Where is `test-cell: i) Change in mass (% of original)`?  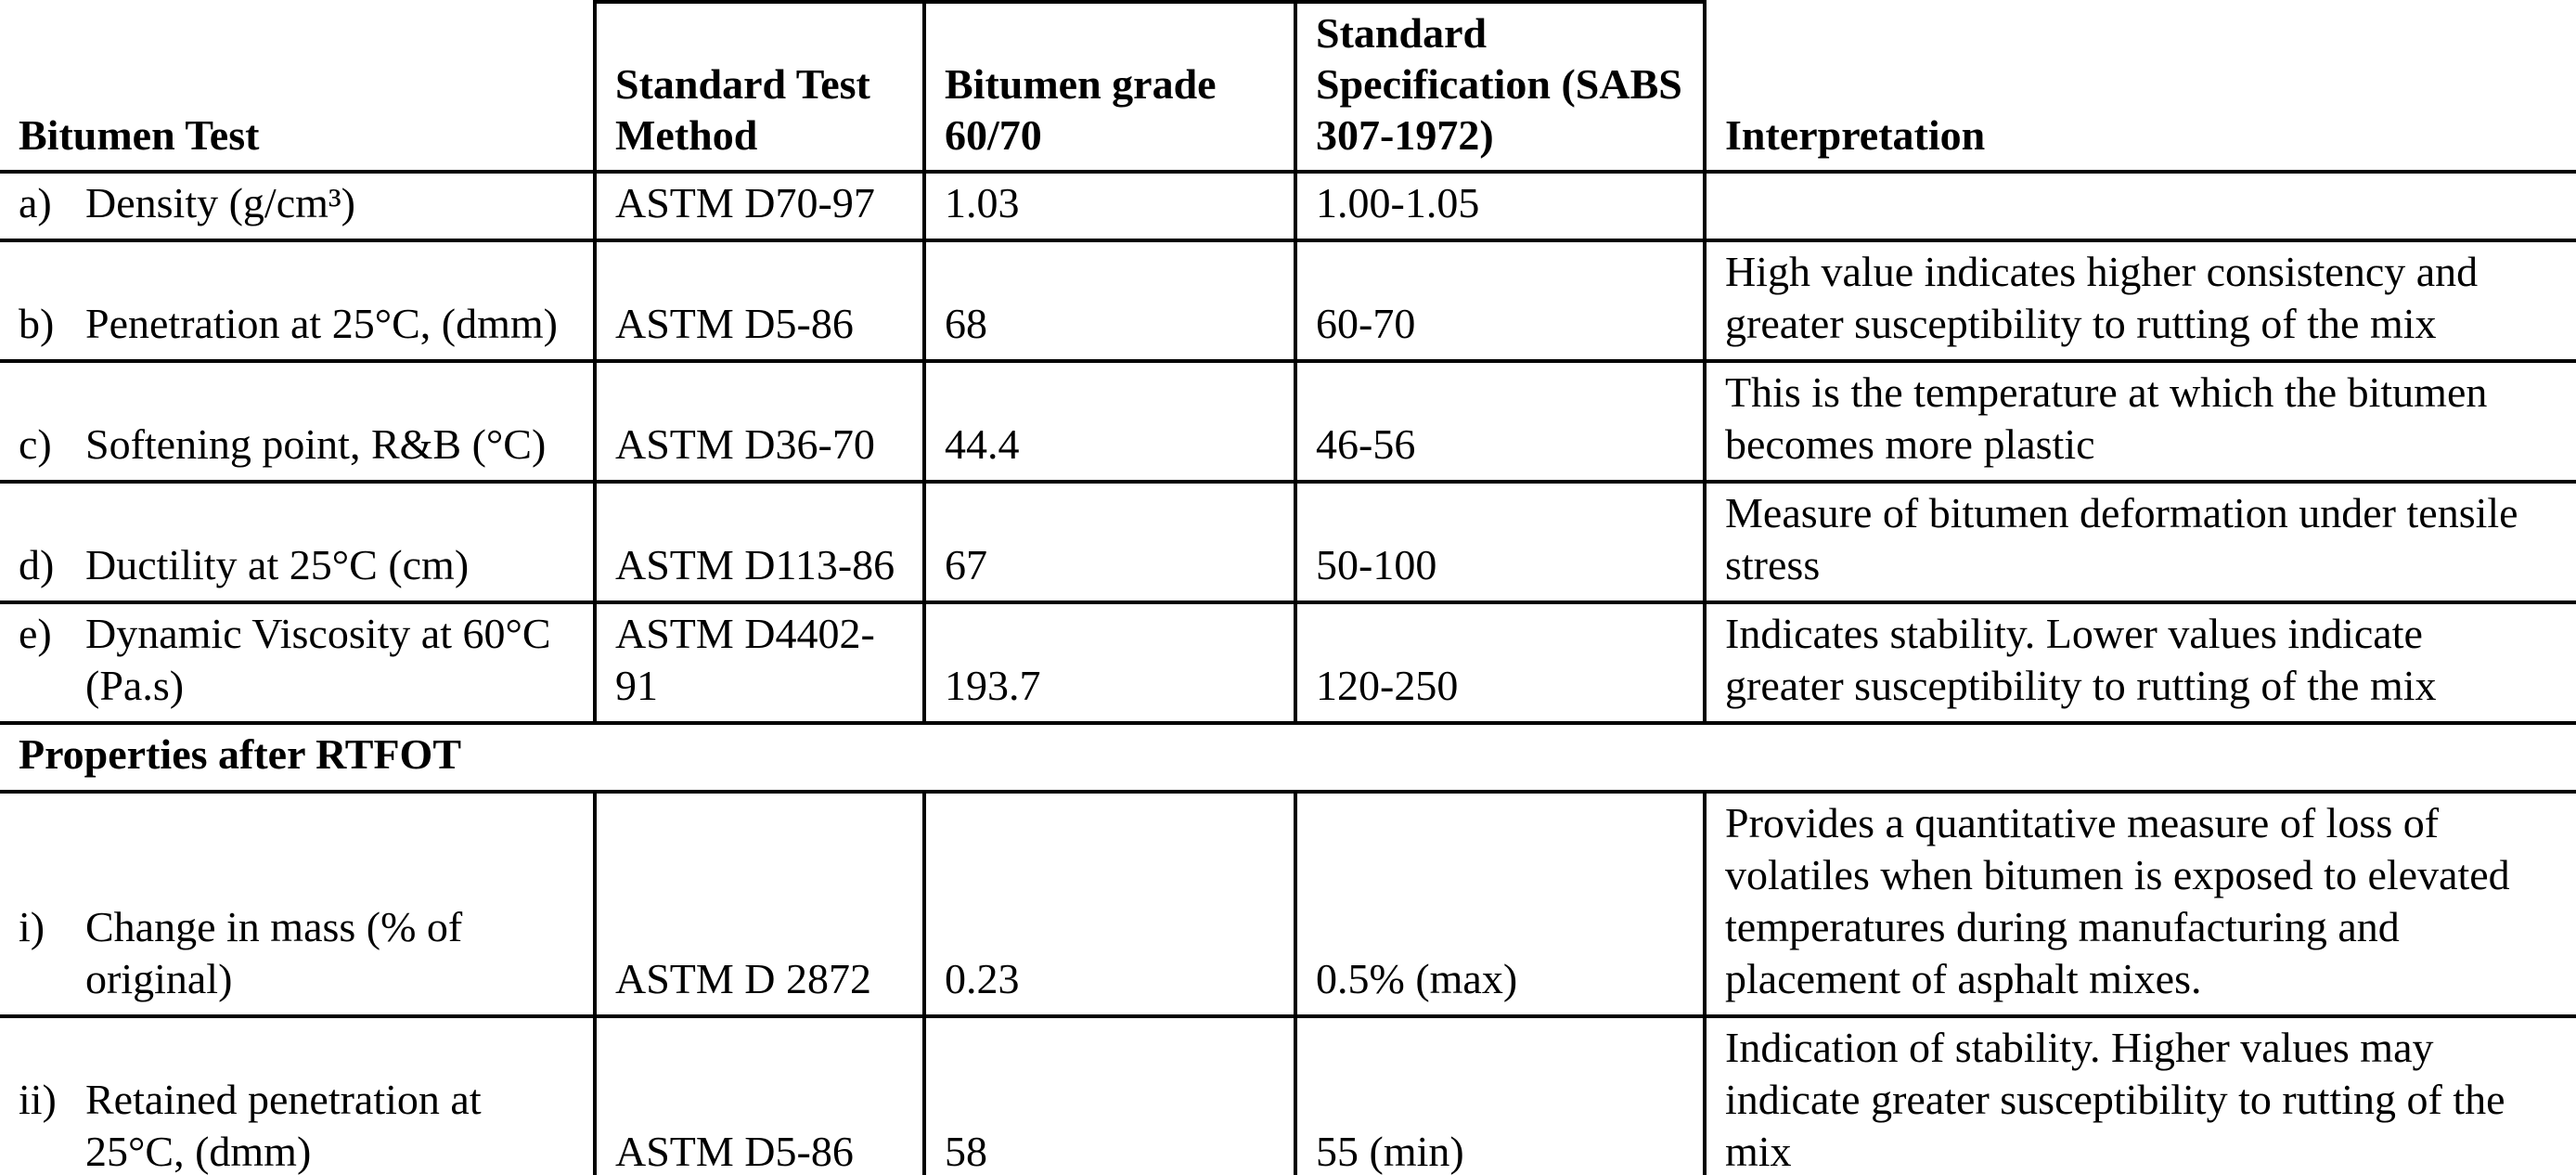
test-cell: i) Change in mass (% of original) is located at coordinates (297, 905).